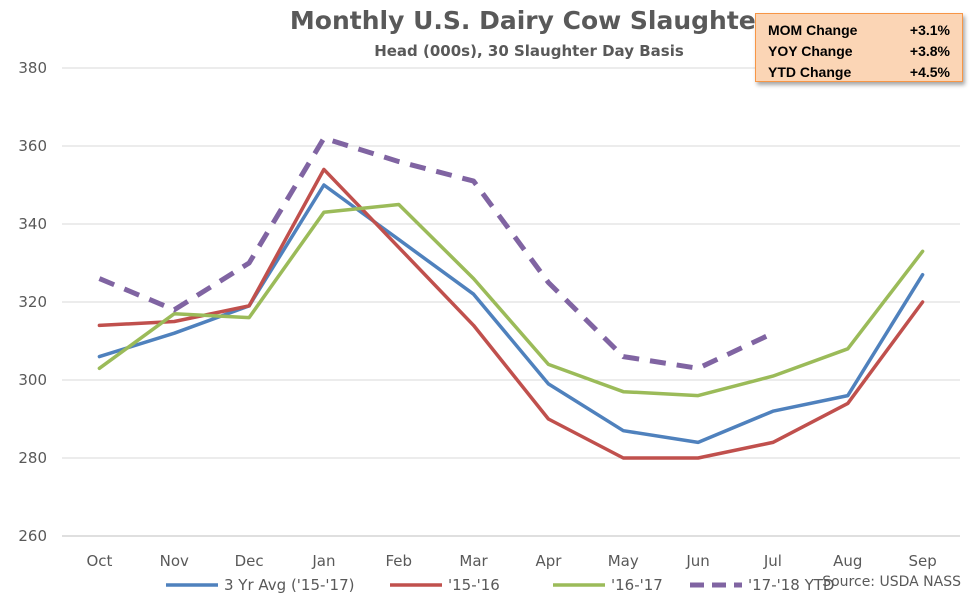 This screenshot has width=975, height=601. What do you see at coordinates (813, 30) in the screenshot?
I see `stat-label: MOM Change` at bounding box center [813, 30].